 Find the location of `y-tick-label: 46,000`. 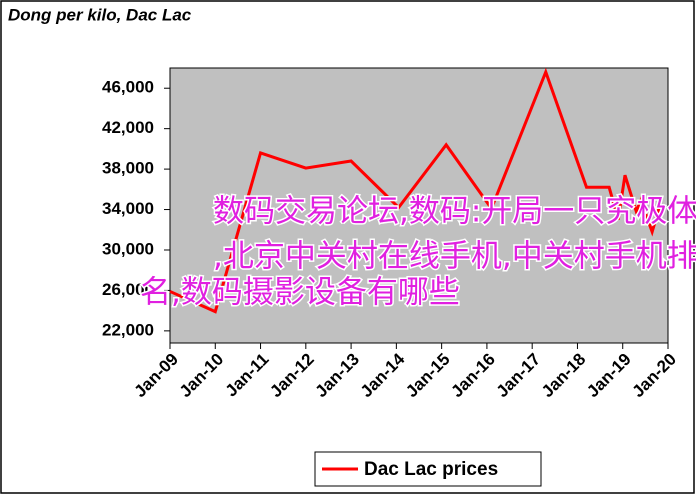

y-tick-label: 46,000 is located at coordinates (128, 87).